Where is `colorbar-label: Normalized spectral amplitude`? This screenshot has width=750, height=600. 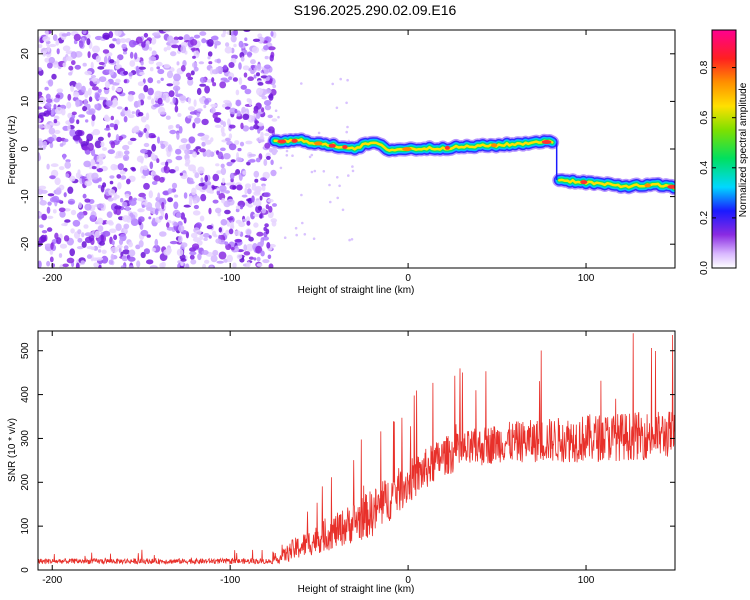
colorbar-label: Normalized spectral amplitude is located at coordinates (743, 149).